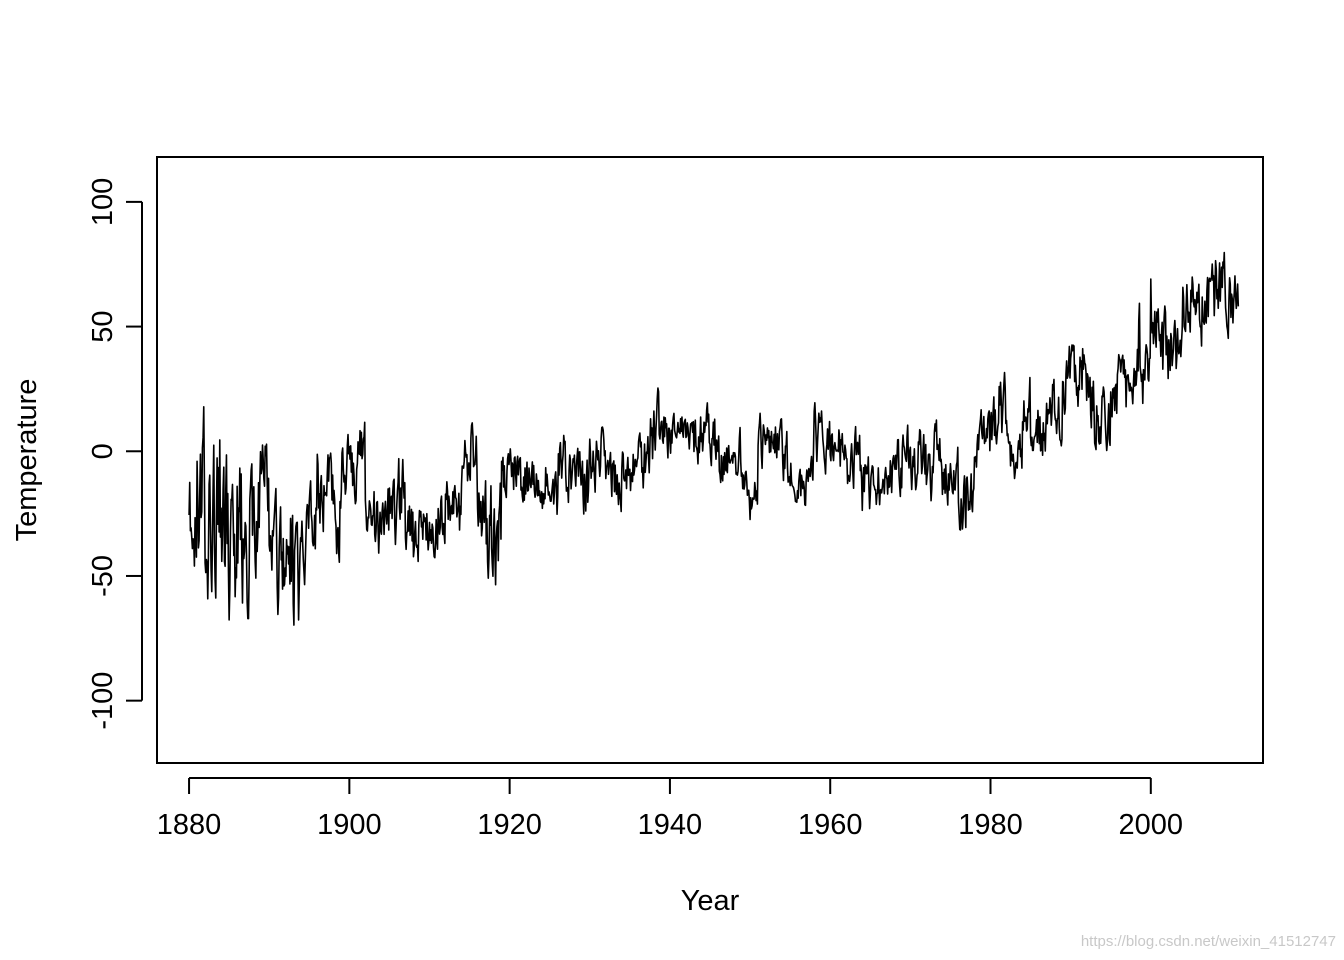 This screenshot has height=960, width=1344. I want to click on y-tick-label: 50, so click(103, 326).